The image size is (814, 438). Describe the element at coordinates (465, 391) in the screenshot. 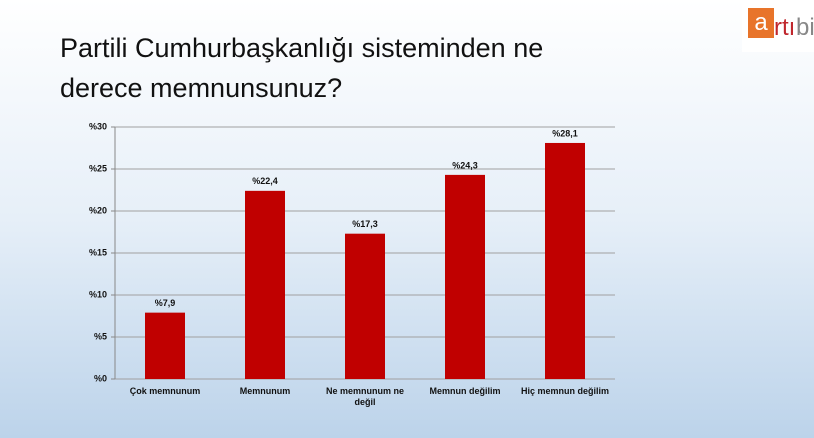

I see `x-tick-label: Memnun değilim` at that location.